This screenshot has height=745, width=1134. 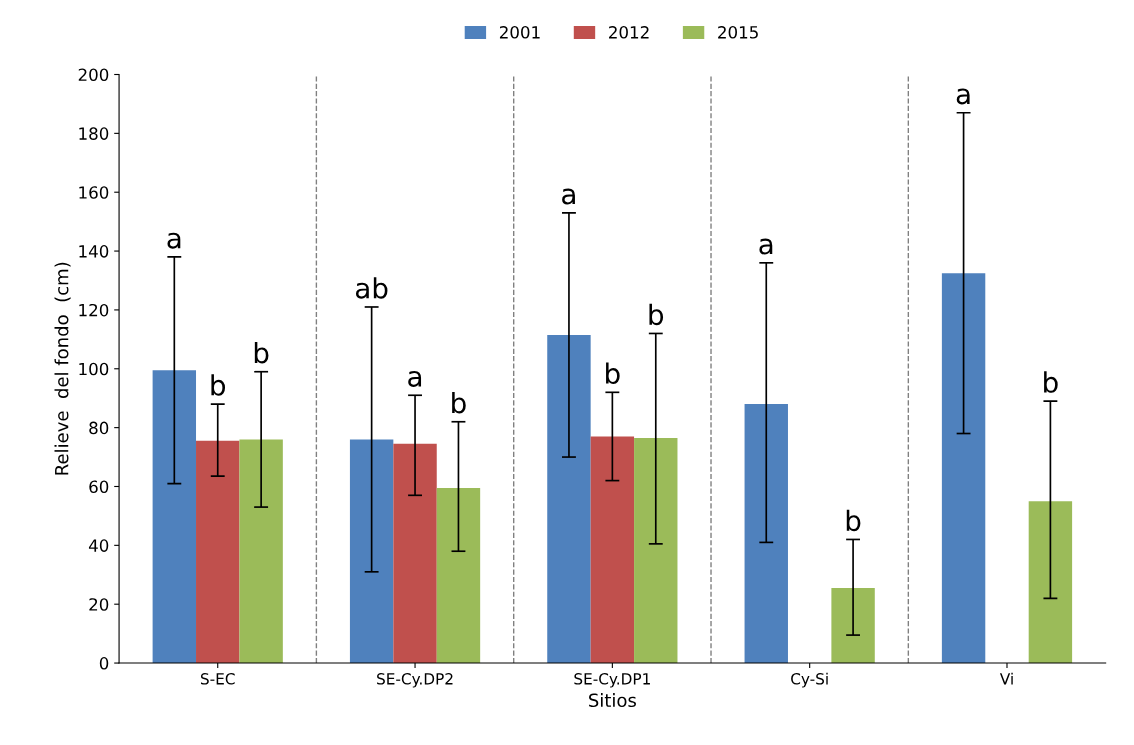 I want to click on y-tick-label: 20, so click(x=99, y=604).